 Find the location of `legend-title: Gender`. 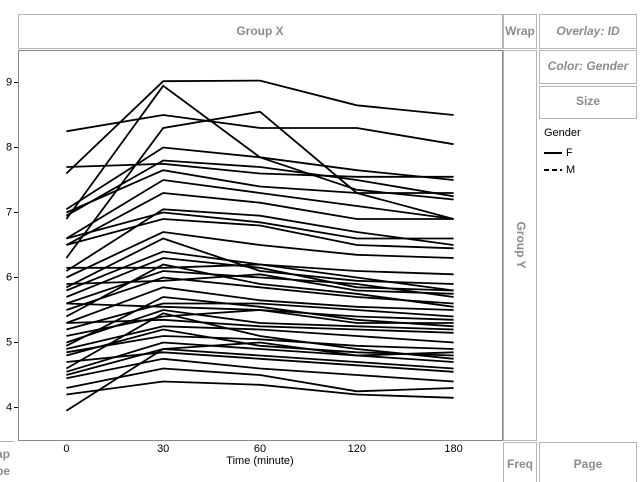

legend-title: Gender is located at coordinates (562, 133).